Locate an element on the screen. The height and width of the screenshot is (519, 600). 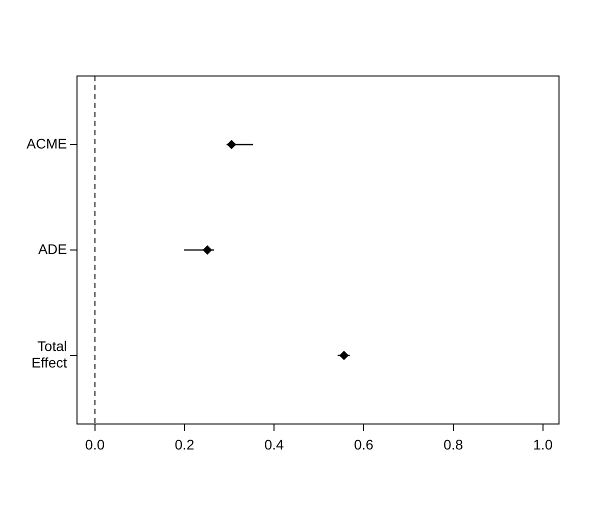
x-tick-label: 0.0 is located at coordinates (95, 444).